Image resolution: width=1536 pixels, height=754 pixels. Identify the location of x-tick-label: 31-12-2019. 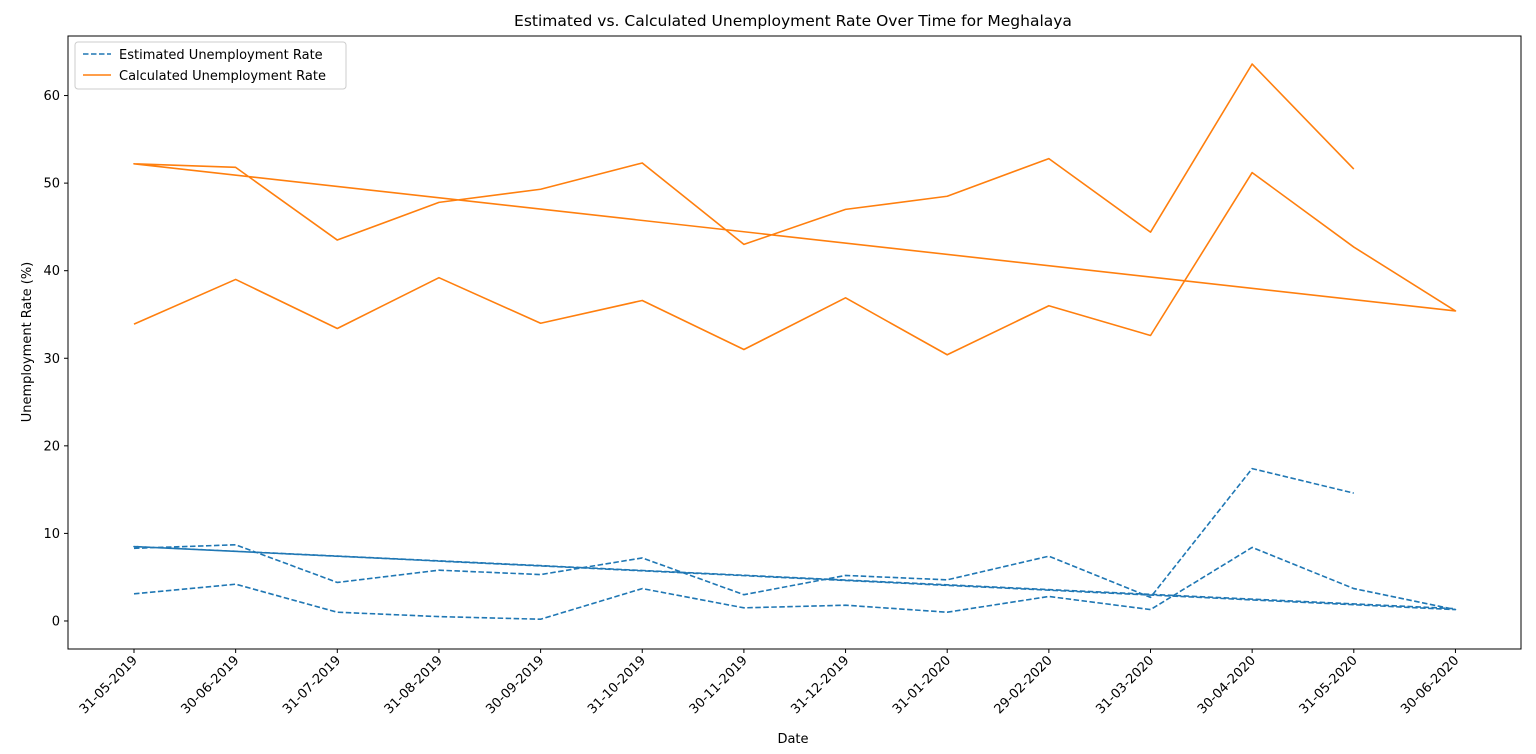
(820, 685).